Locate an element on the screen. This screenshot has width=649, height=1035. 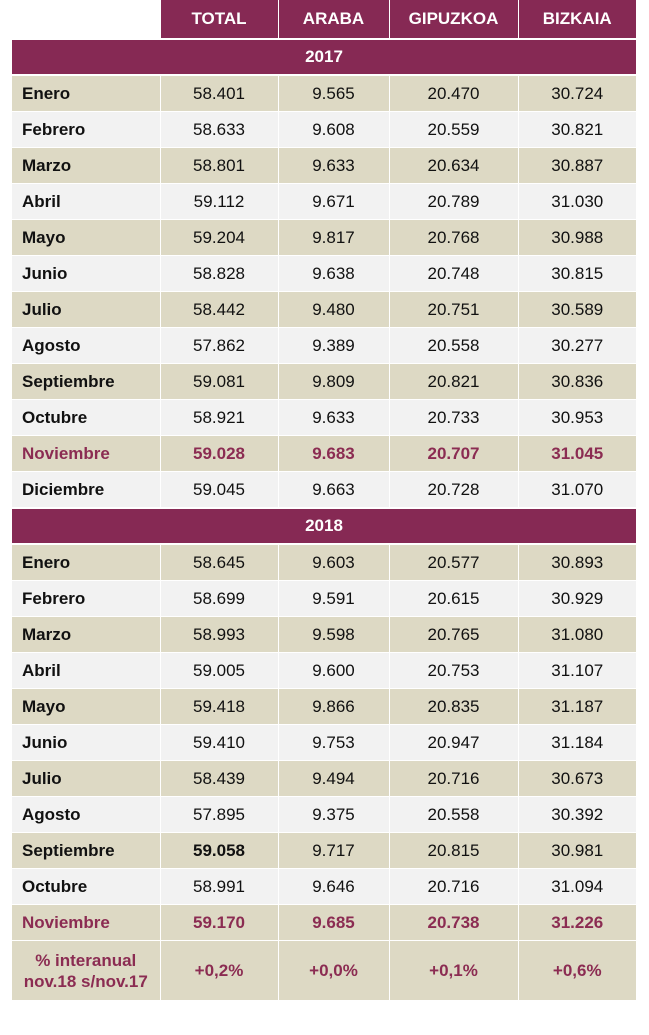
bizkaia-cell: 31.030 is located at coordinates (577, 201).